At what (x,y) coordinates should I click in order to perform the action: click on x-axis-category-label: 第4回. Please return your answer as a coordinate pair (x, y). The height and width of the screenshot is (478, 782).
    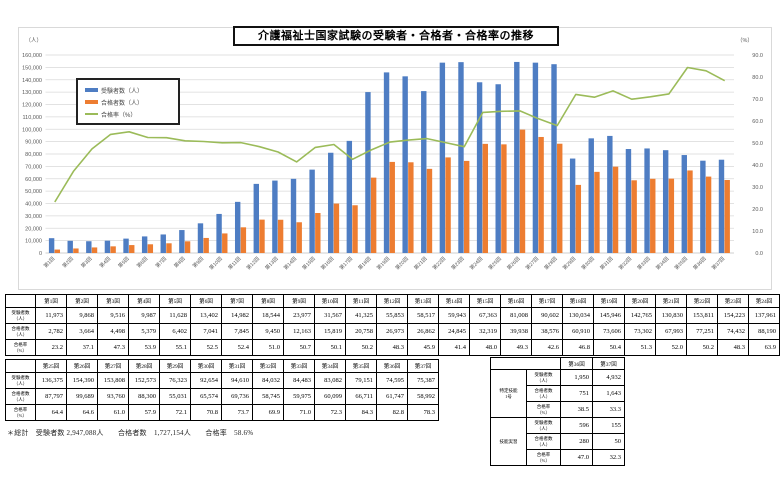
    Looking at the image, I should click on (105, 262).